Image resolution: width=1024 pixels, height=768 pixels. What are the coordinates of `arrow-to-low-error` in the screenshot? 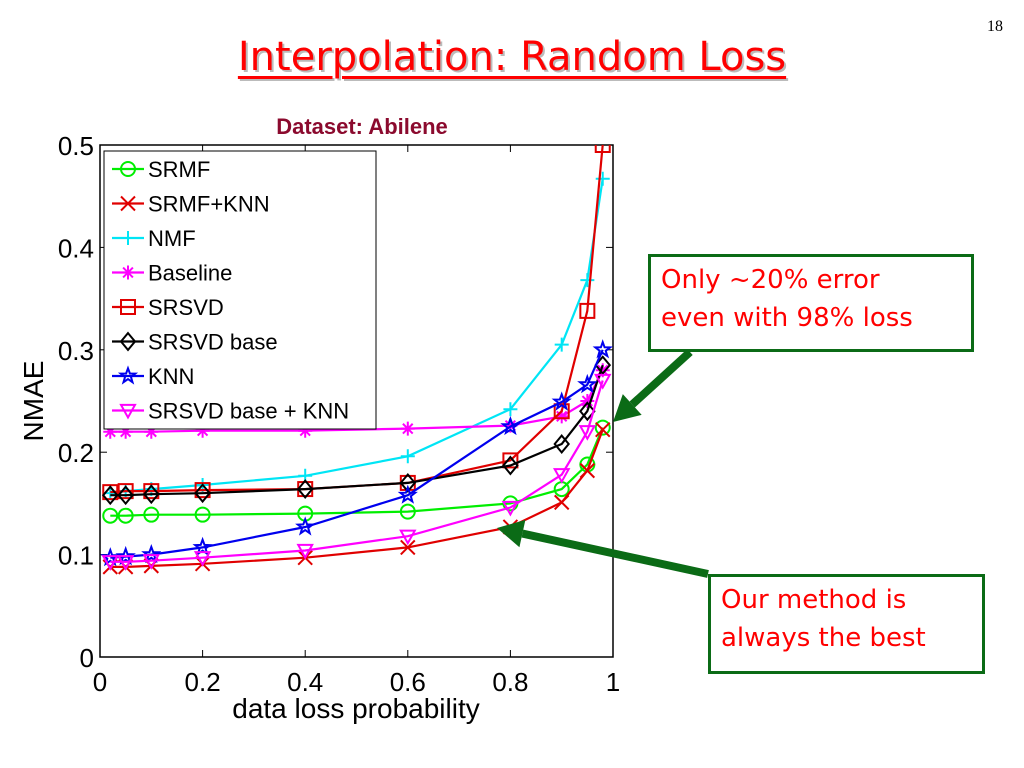 It's located at (653, 385).